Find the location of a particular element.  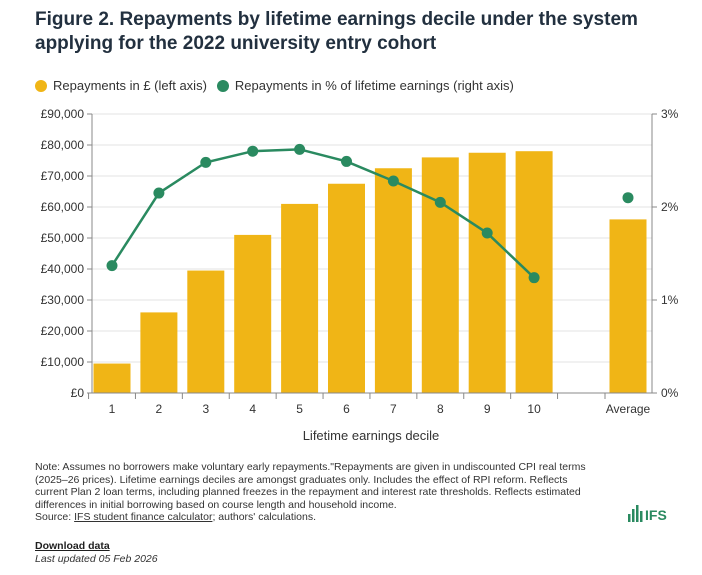

y-tick-label: £20,000 is located at coordinates (63, 331).